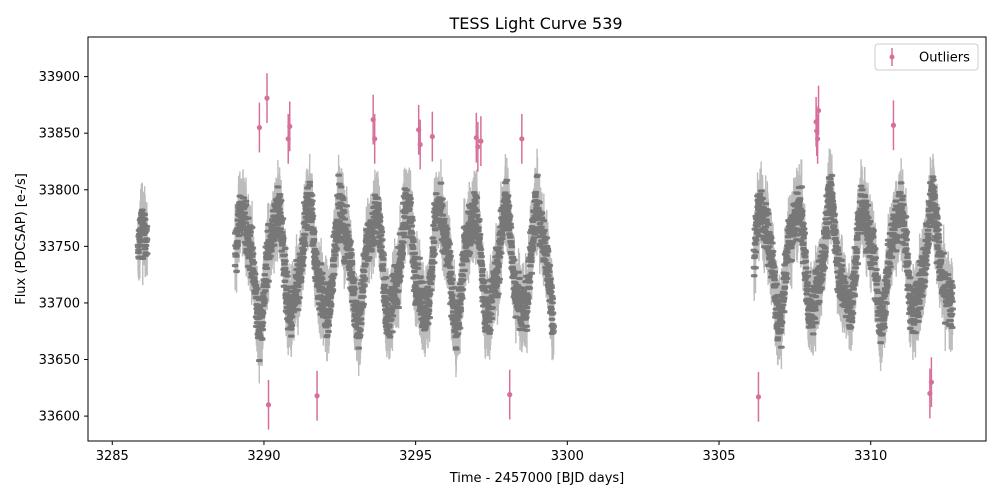 This screenshot has height=504, width=1000. I want to click on x-axis-label: Time - 2457000 [BJD days], so click(537, 478).